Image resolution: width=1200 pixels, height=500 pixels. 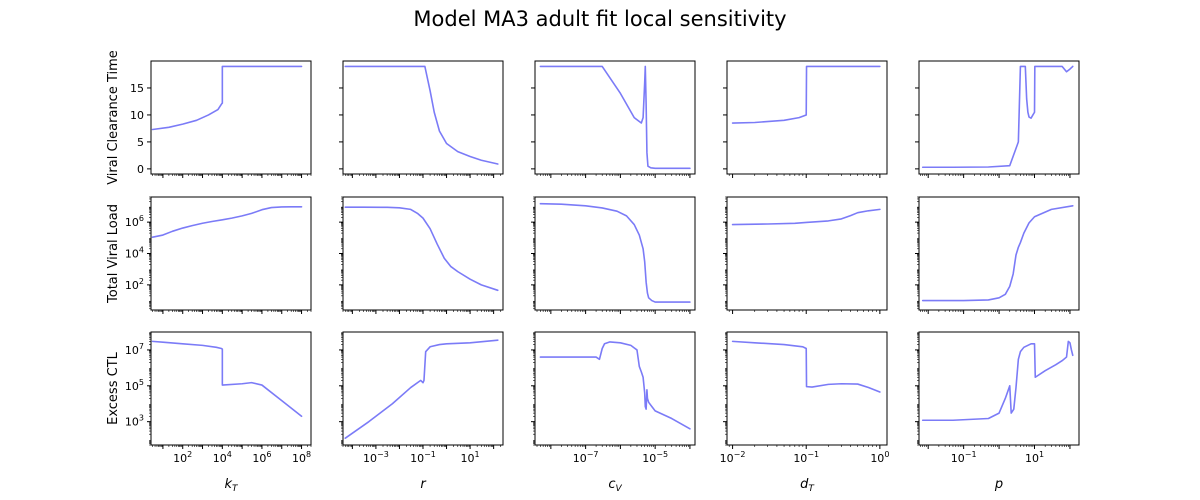 I want to click on y-tick-label: 10, so click(x=137, y=115).